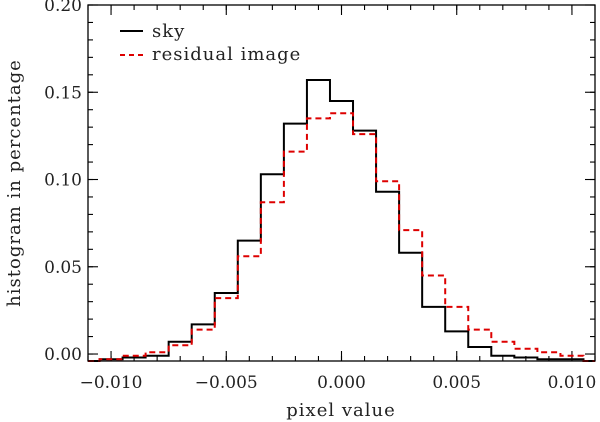  What do you see at coordinates (14, 183) in the screenshot?
I see `y-axis-title: histogram in percentage` at bounding box center [14, 183].